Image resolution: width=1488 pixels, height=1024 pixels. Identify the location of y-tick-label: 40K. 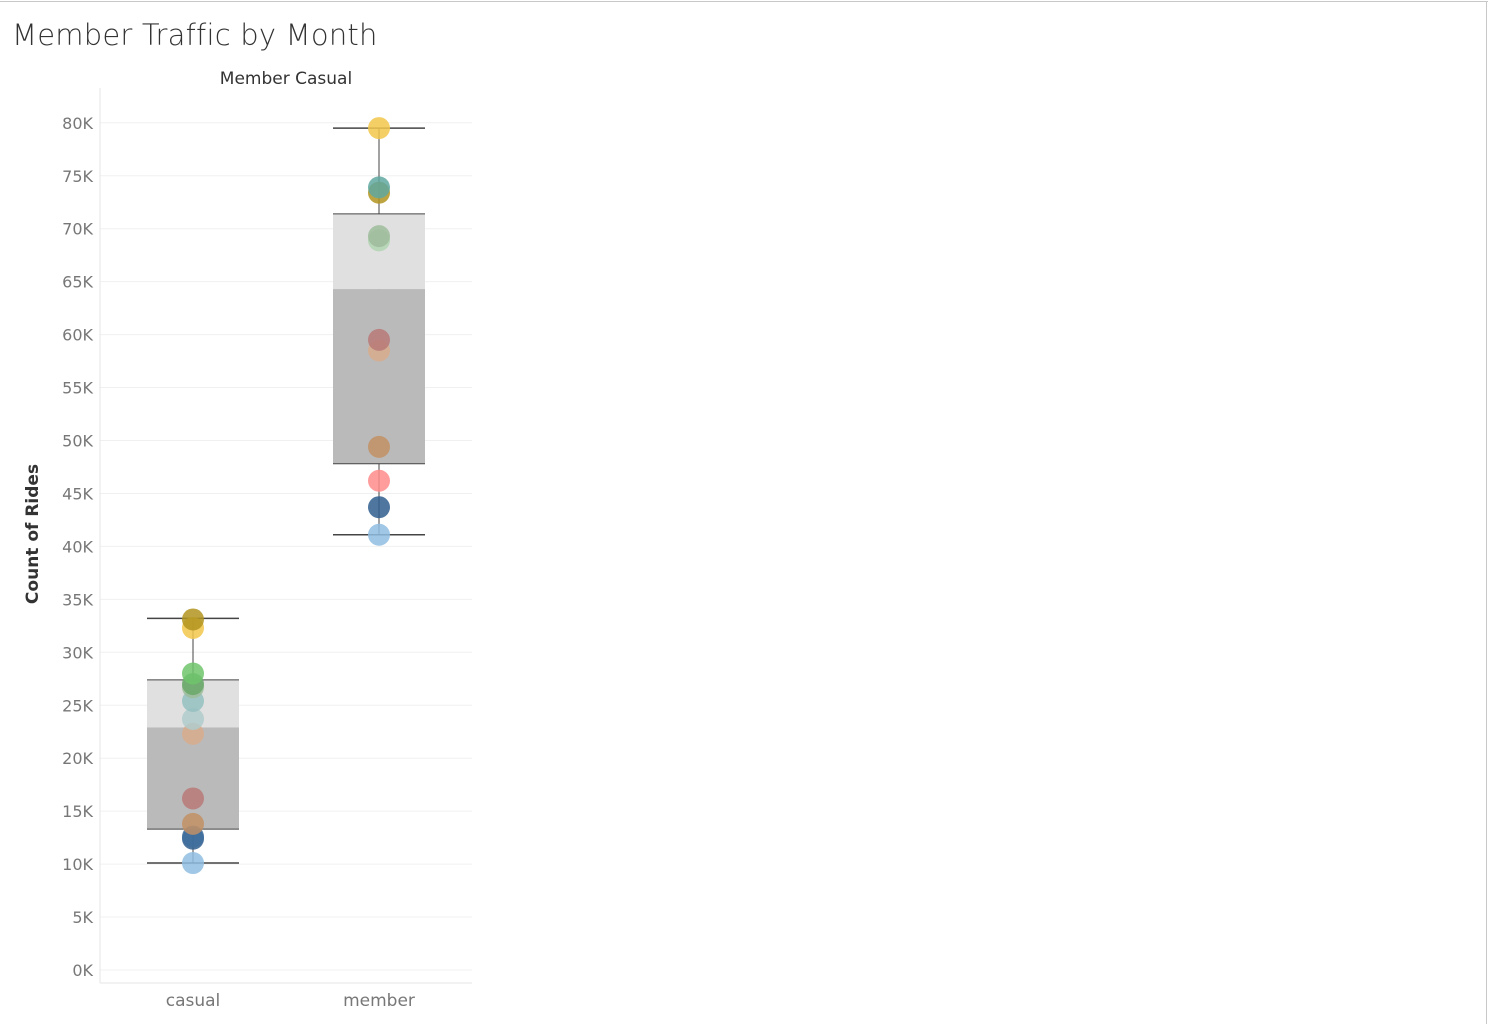
(77, 546).